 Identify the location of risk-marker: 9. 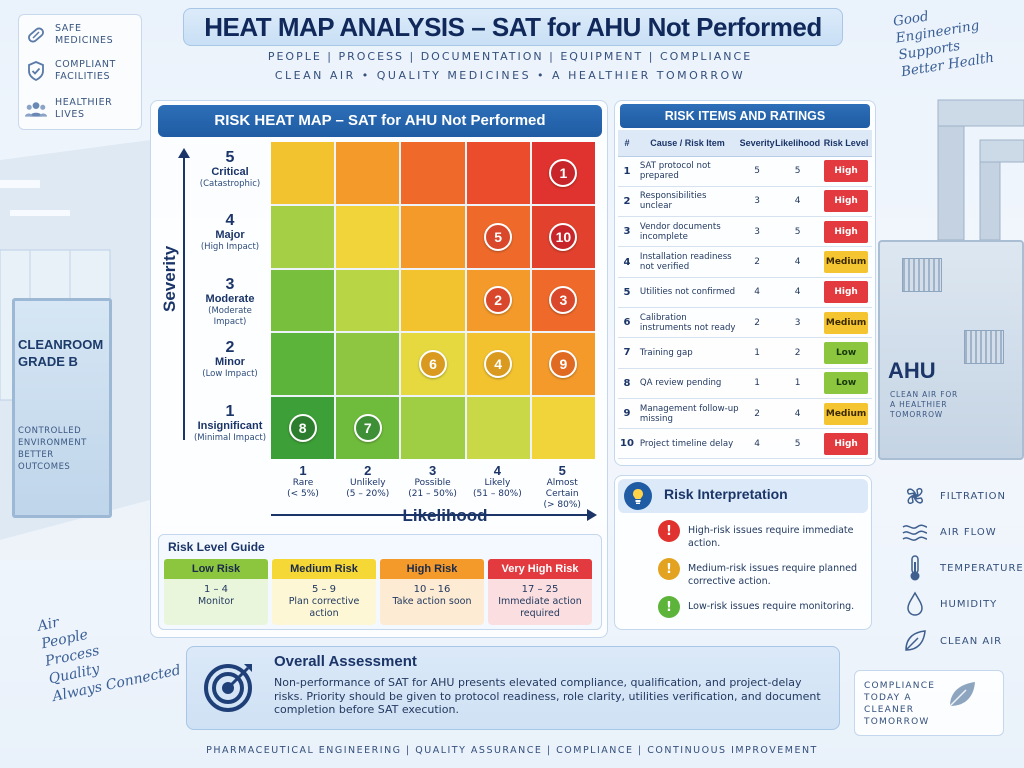
(563, 364).